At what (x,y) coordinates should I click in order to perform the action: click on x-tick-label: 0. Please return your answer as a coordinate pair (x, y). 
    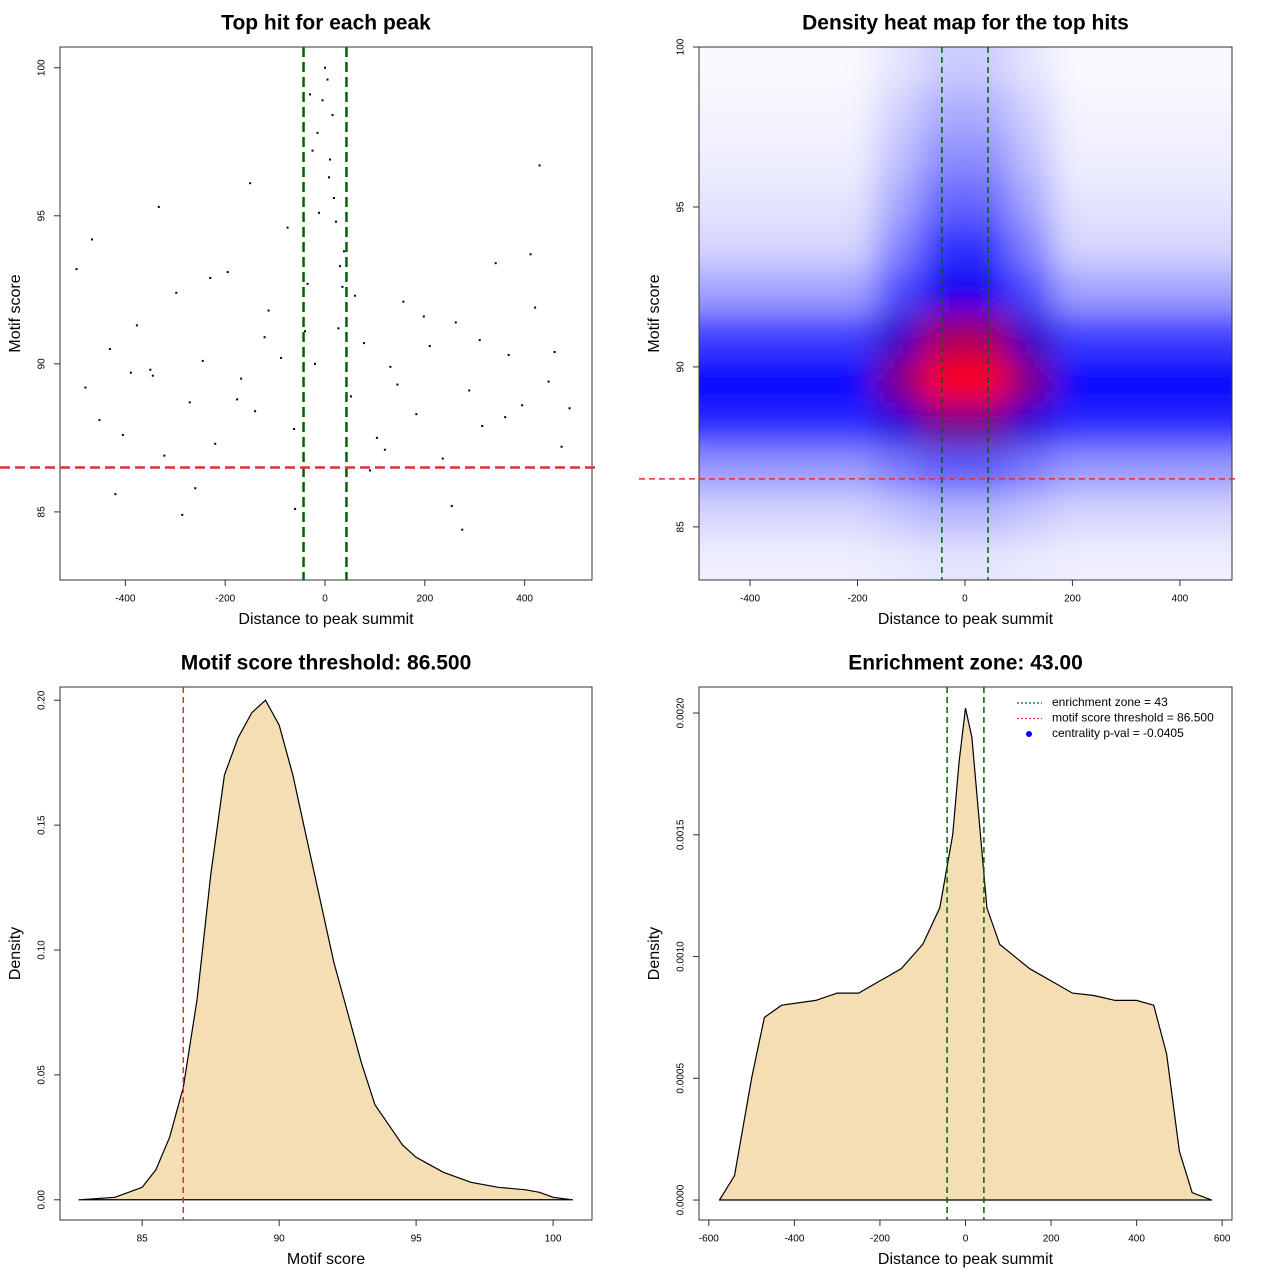
    Looking at the image, I should click on (966, 1239).